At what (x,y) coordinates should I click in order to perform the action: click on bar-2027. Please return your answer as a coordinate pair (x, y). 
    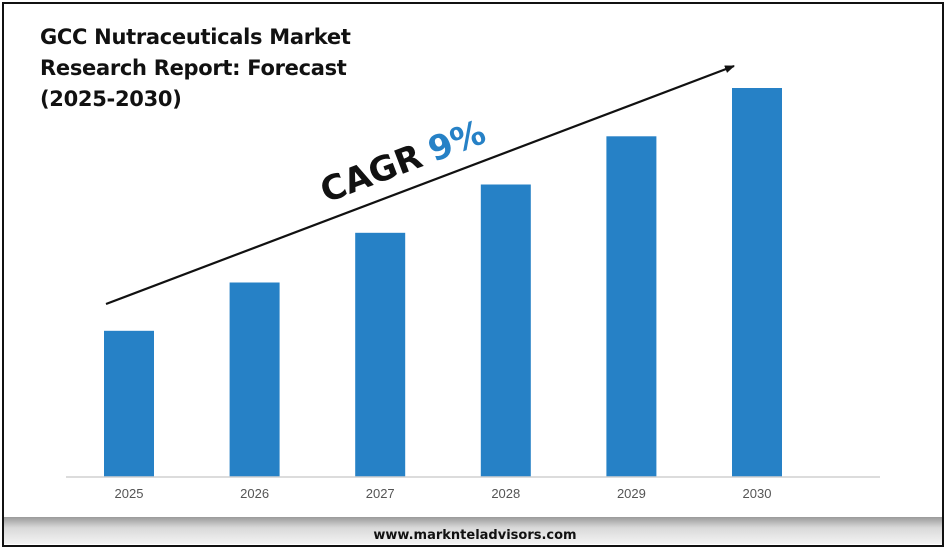
    Looking at the image, I should click on (380, 354).